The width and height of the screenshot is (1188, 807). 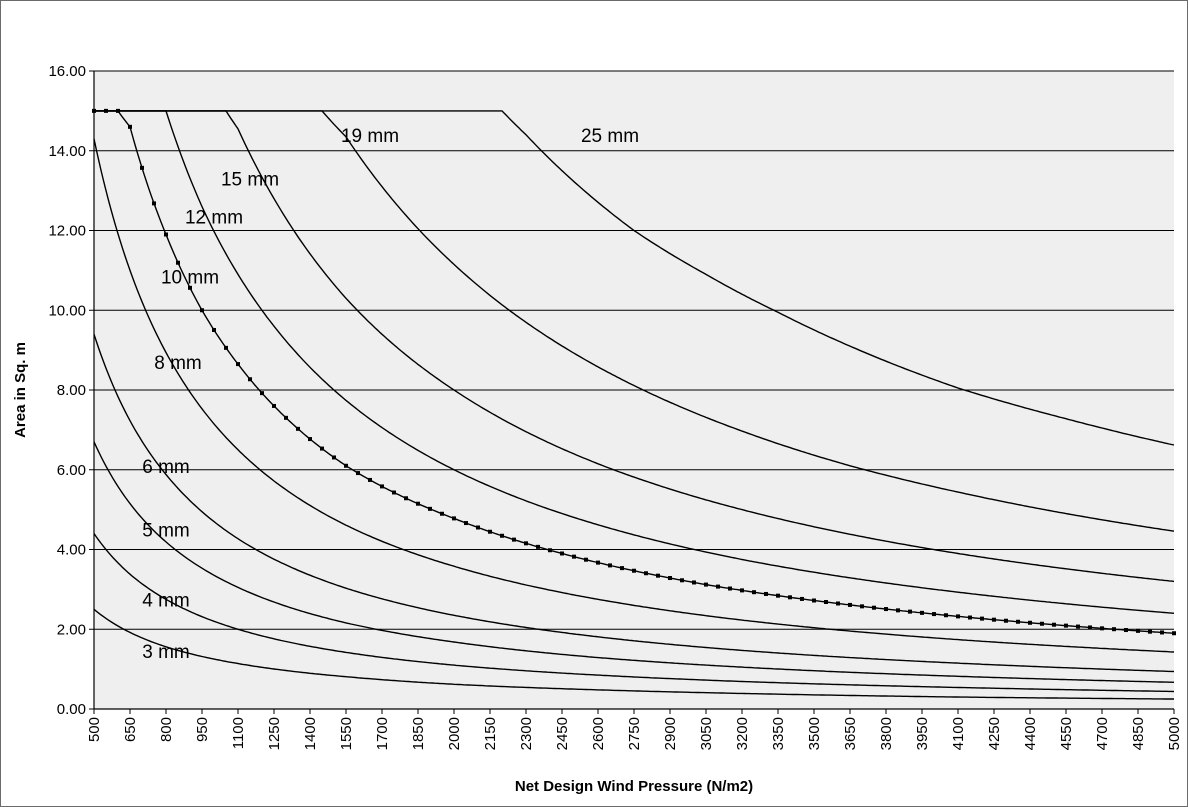 What do you see at coordinates (1030, 733) in the screenshot?
I see `x-tick-label: 4400` at bounding box center [1030, 733].